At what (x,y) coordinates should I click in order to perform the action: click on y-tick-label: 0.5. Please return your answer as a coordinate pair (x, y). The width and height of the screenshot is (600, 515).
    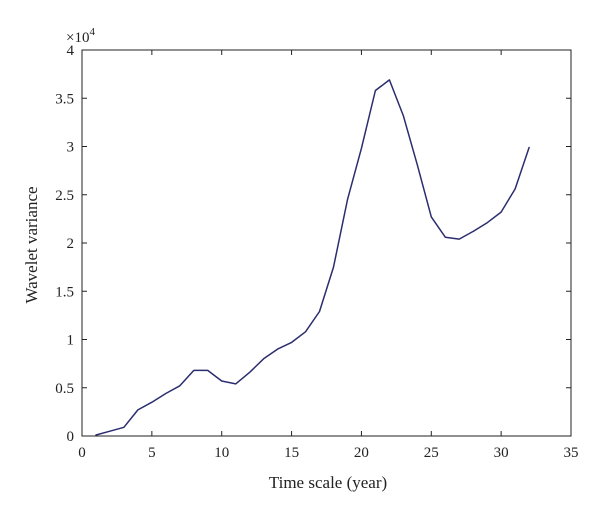
    Looking at the image, I should click on (64, 389).